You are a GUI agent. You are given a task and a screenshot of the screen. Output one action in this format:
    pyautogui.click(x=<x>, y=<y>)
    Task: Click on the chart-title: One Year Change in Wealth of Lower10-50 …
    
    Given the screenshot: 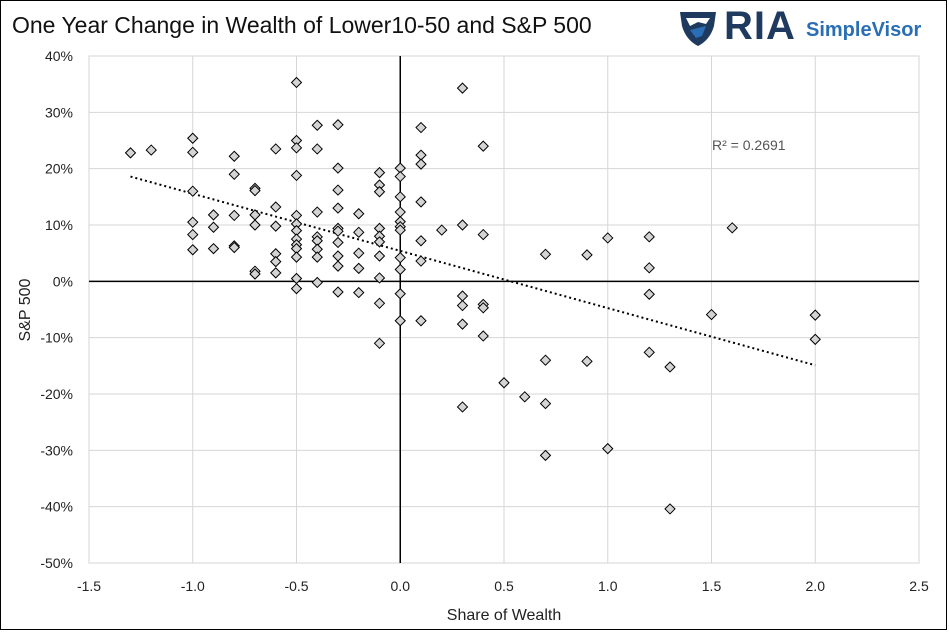 What is the action you would take?
    pyautogui.click(x=302, y=25)
    